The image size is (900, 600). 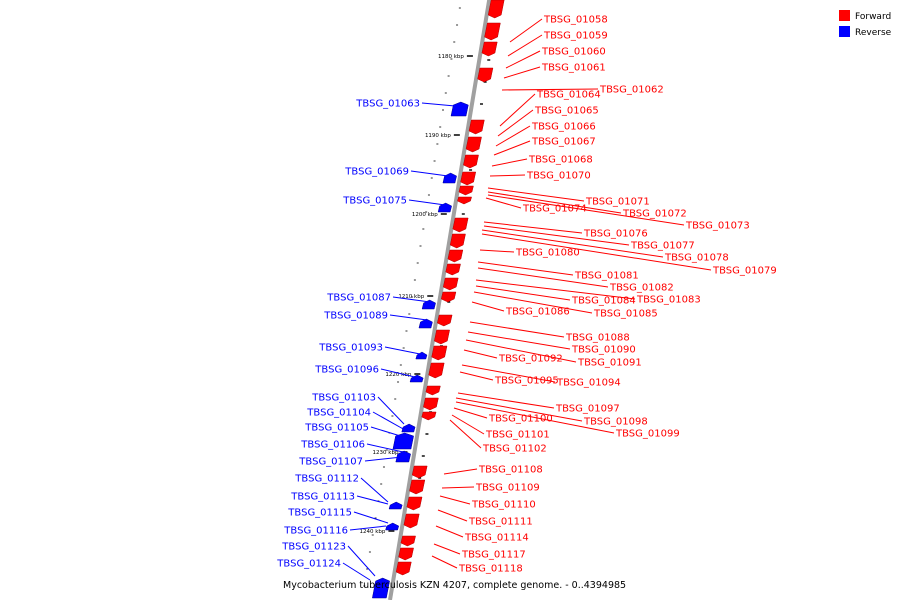 What do you see at coordinates (530, 359) in the screenshot?
I see `forward-gene-label: TBSG_01092` at bounding box center [530, 359].